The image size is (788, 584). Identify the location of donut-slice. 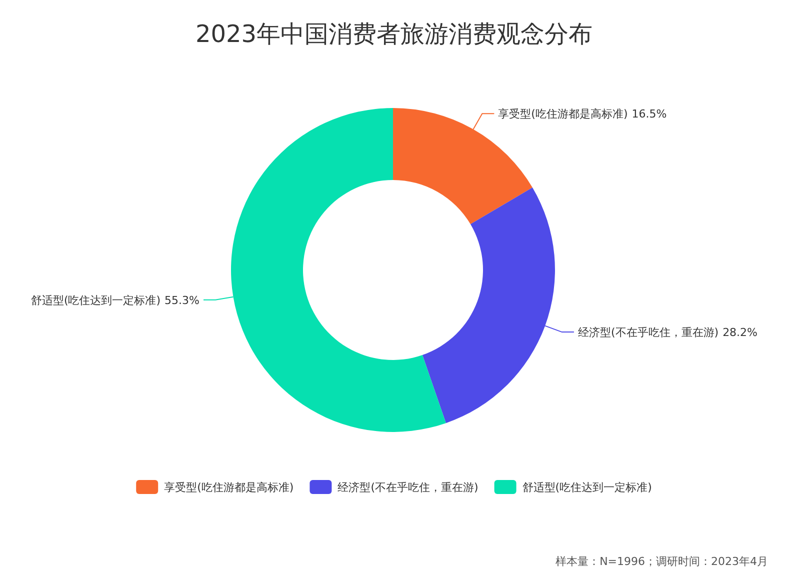
(462, 166).